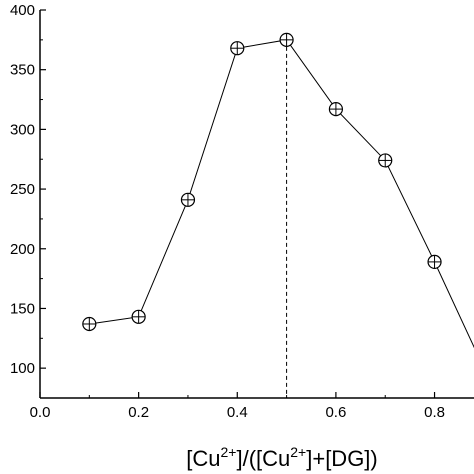 The height and width of the screenshot is (474, 474). I want to click on x-tick-label: 0.2, so click(138, 412).